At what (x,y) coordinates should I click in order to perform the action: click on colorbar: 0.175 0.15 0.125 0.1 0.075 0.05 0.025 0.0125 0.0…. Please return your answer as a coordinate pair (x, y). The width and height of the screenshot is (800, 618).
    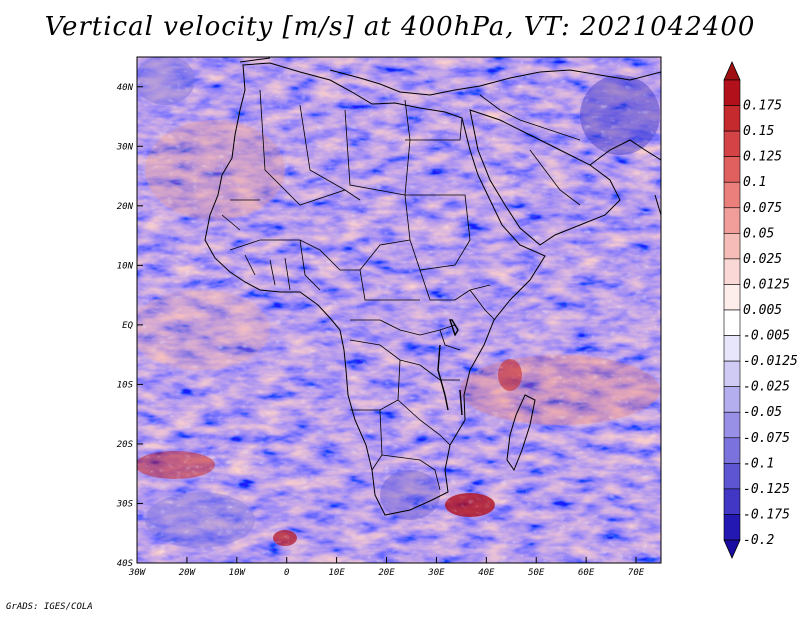
    Looking at the image, I should click on (760, 310).